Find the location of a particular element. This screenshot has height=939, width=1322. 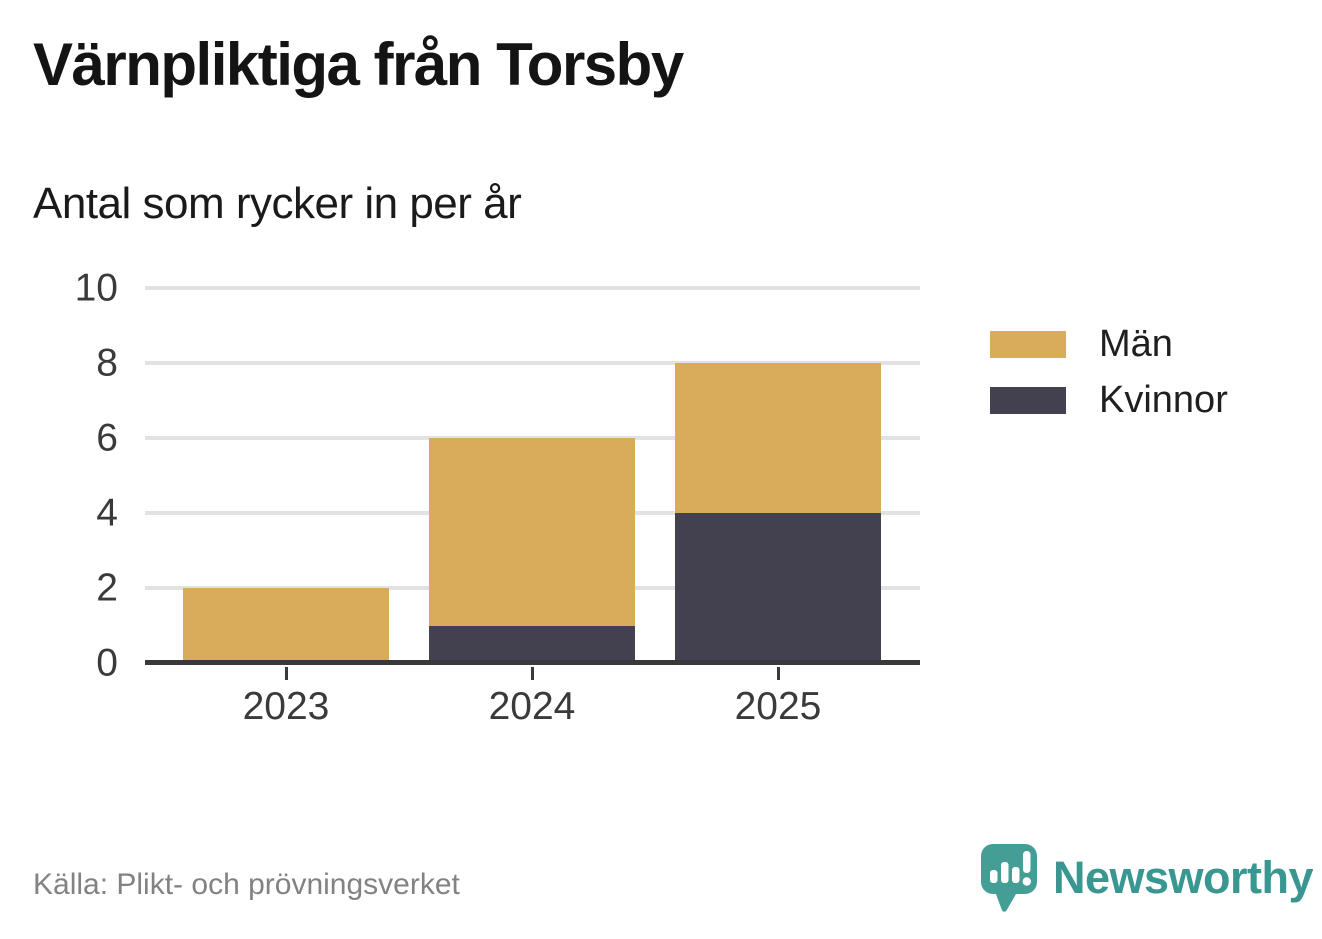

bar-2025 is located at coordinates (778, 513).